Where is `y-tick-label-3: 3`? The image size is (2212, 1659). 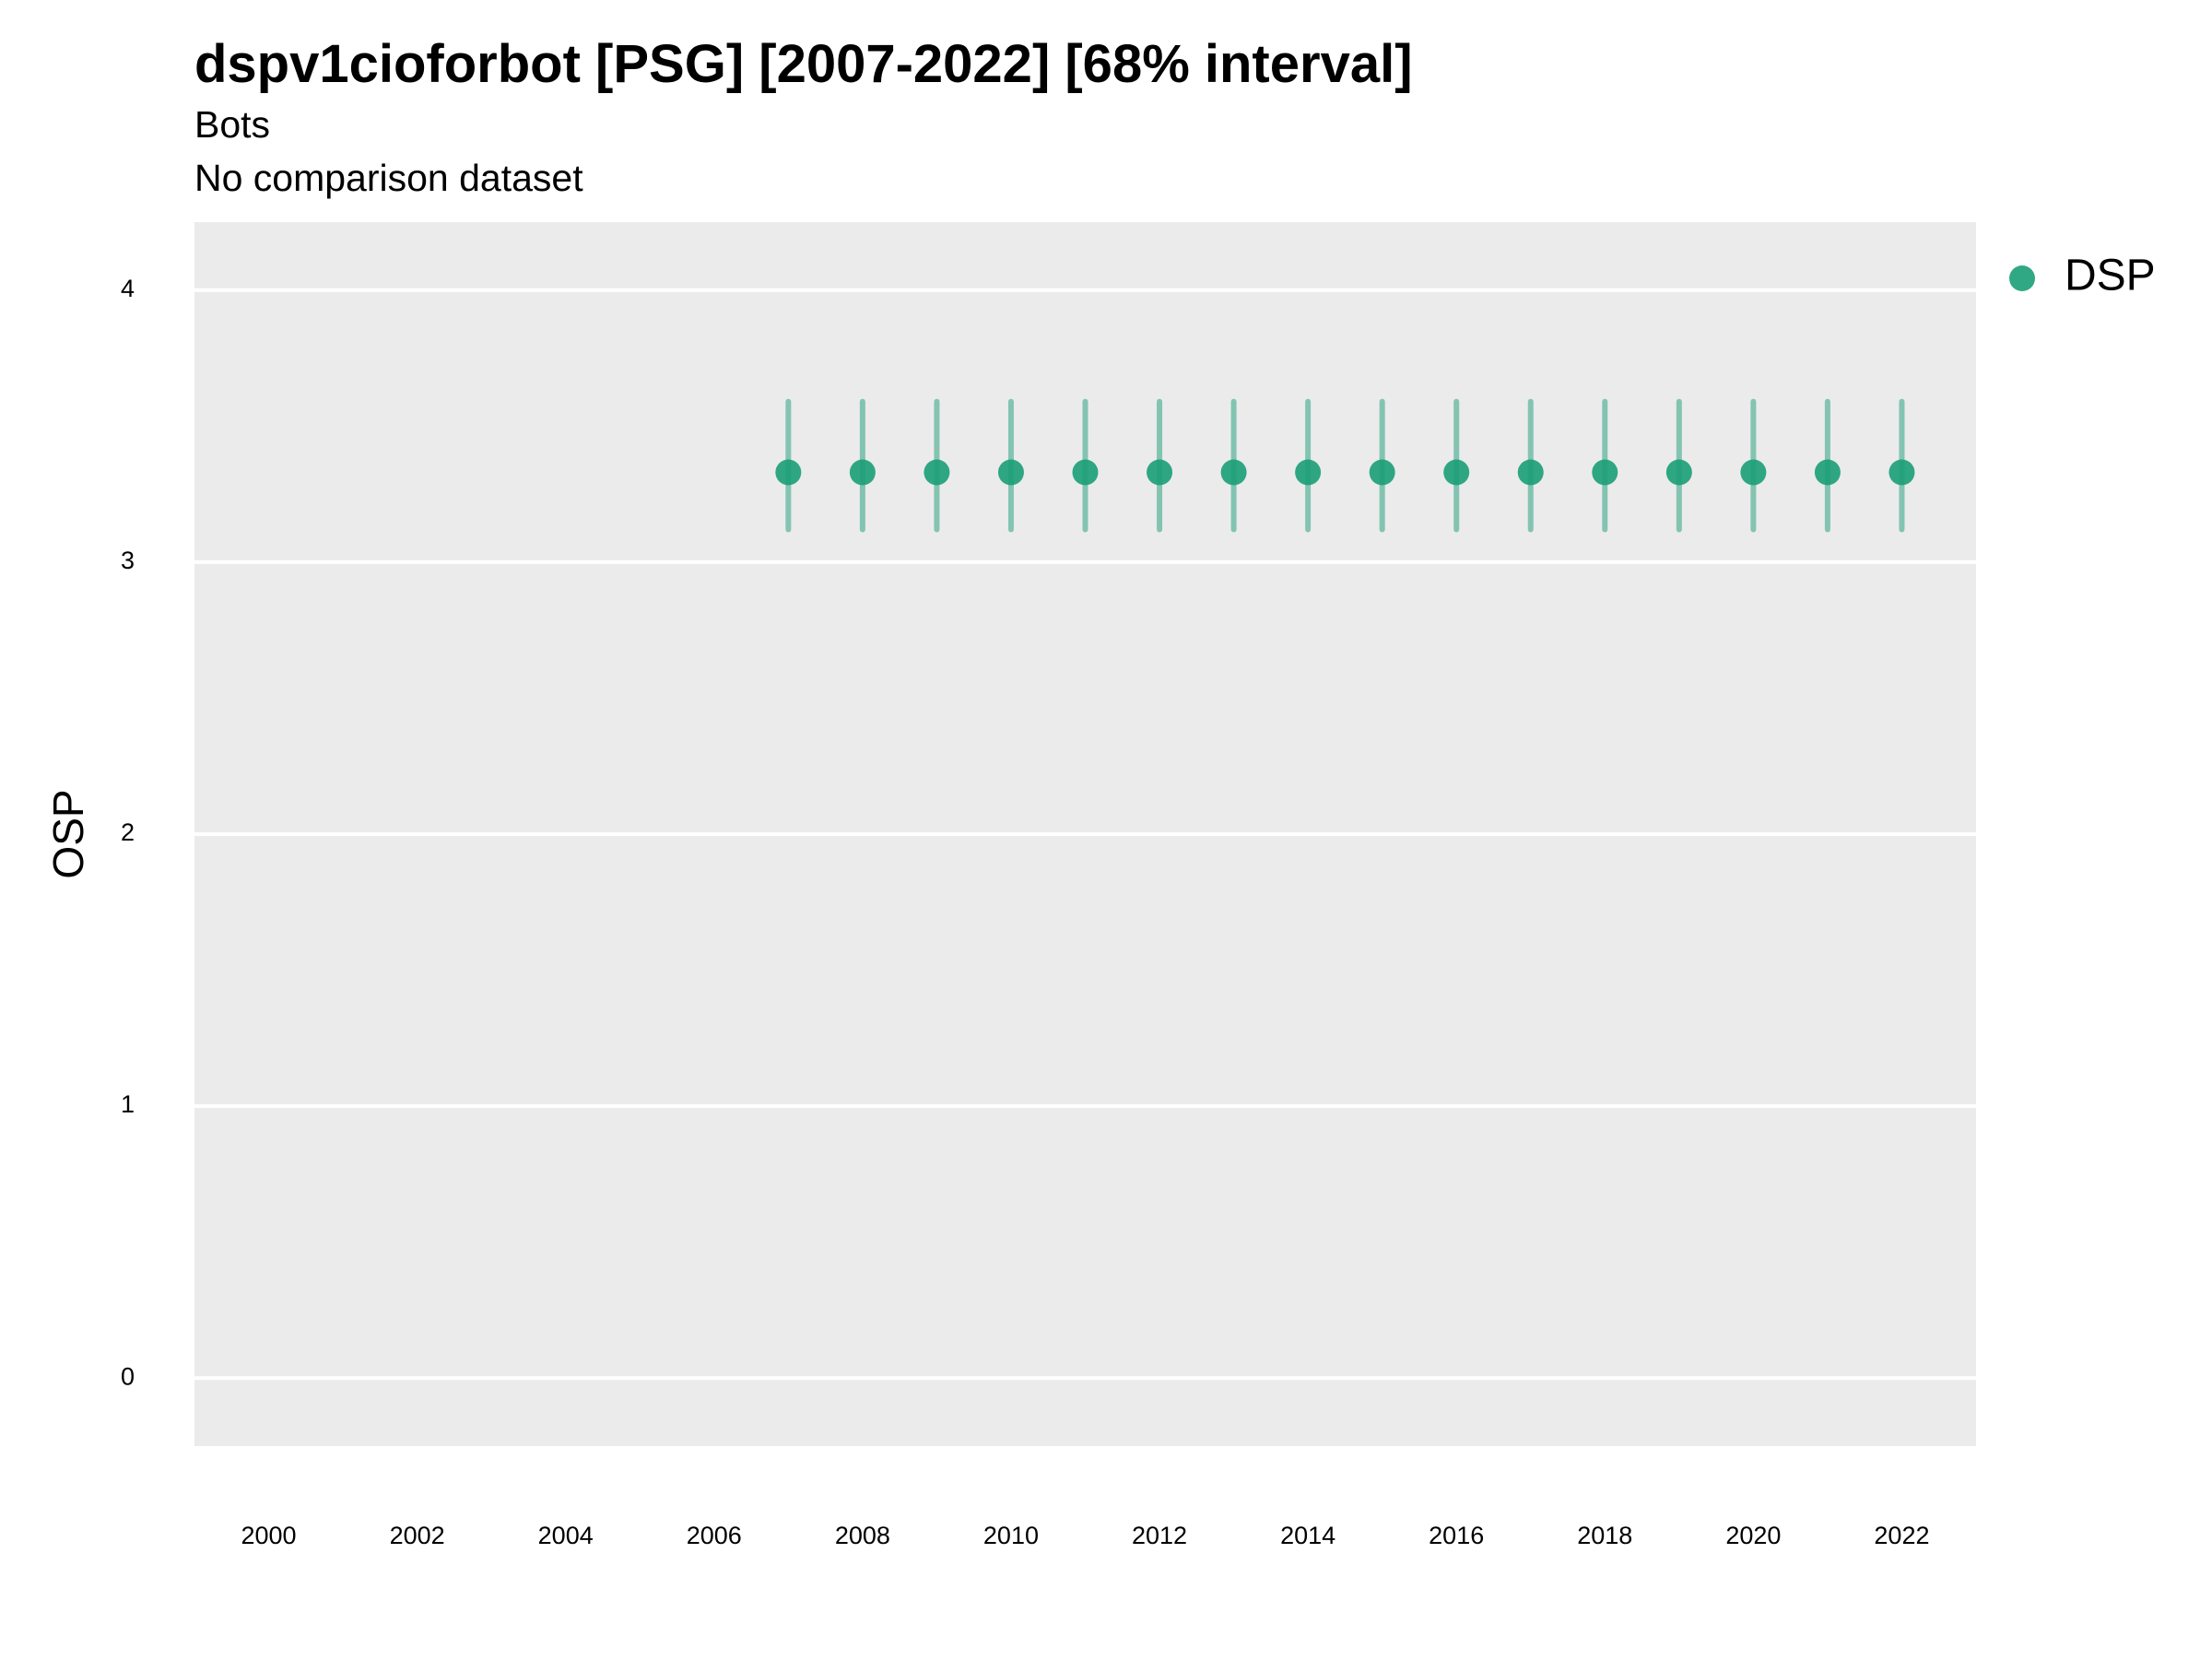
y-tick-label-3: 3 is located at coordinates (128, 560).